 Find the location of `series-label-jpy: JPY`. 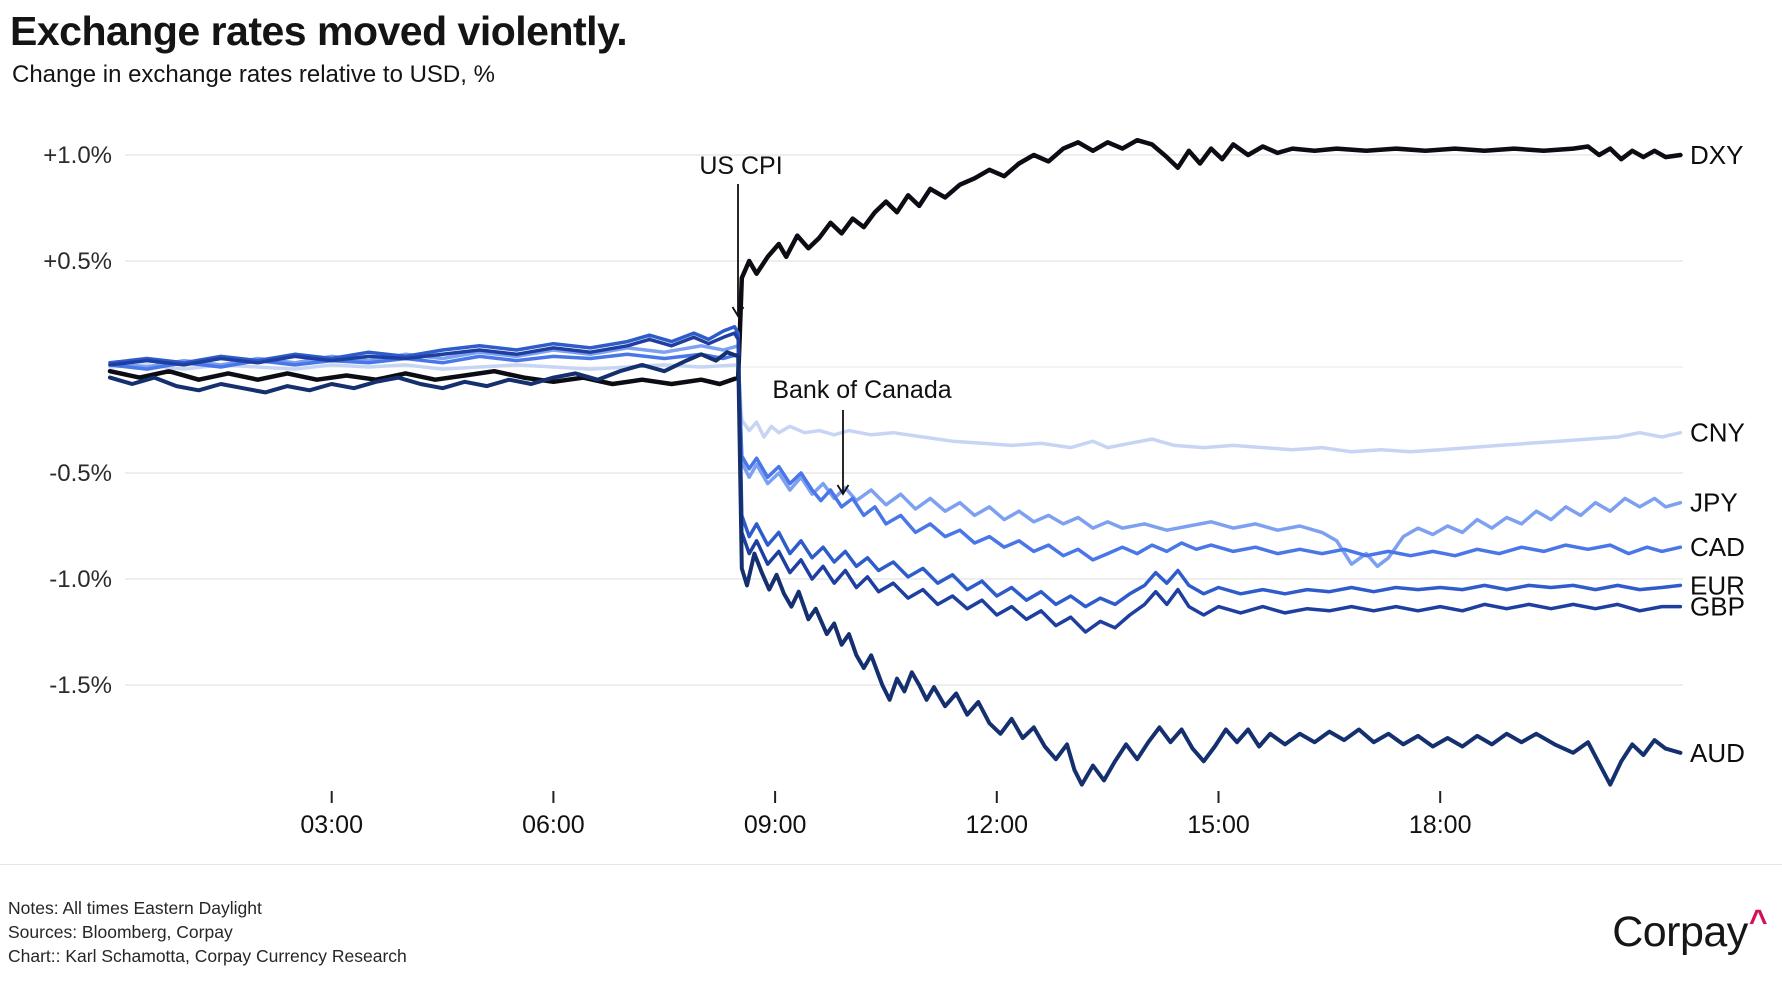

series-label-jpy: JPY is located at coordinates (1714, 503).